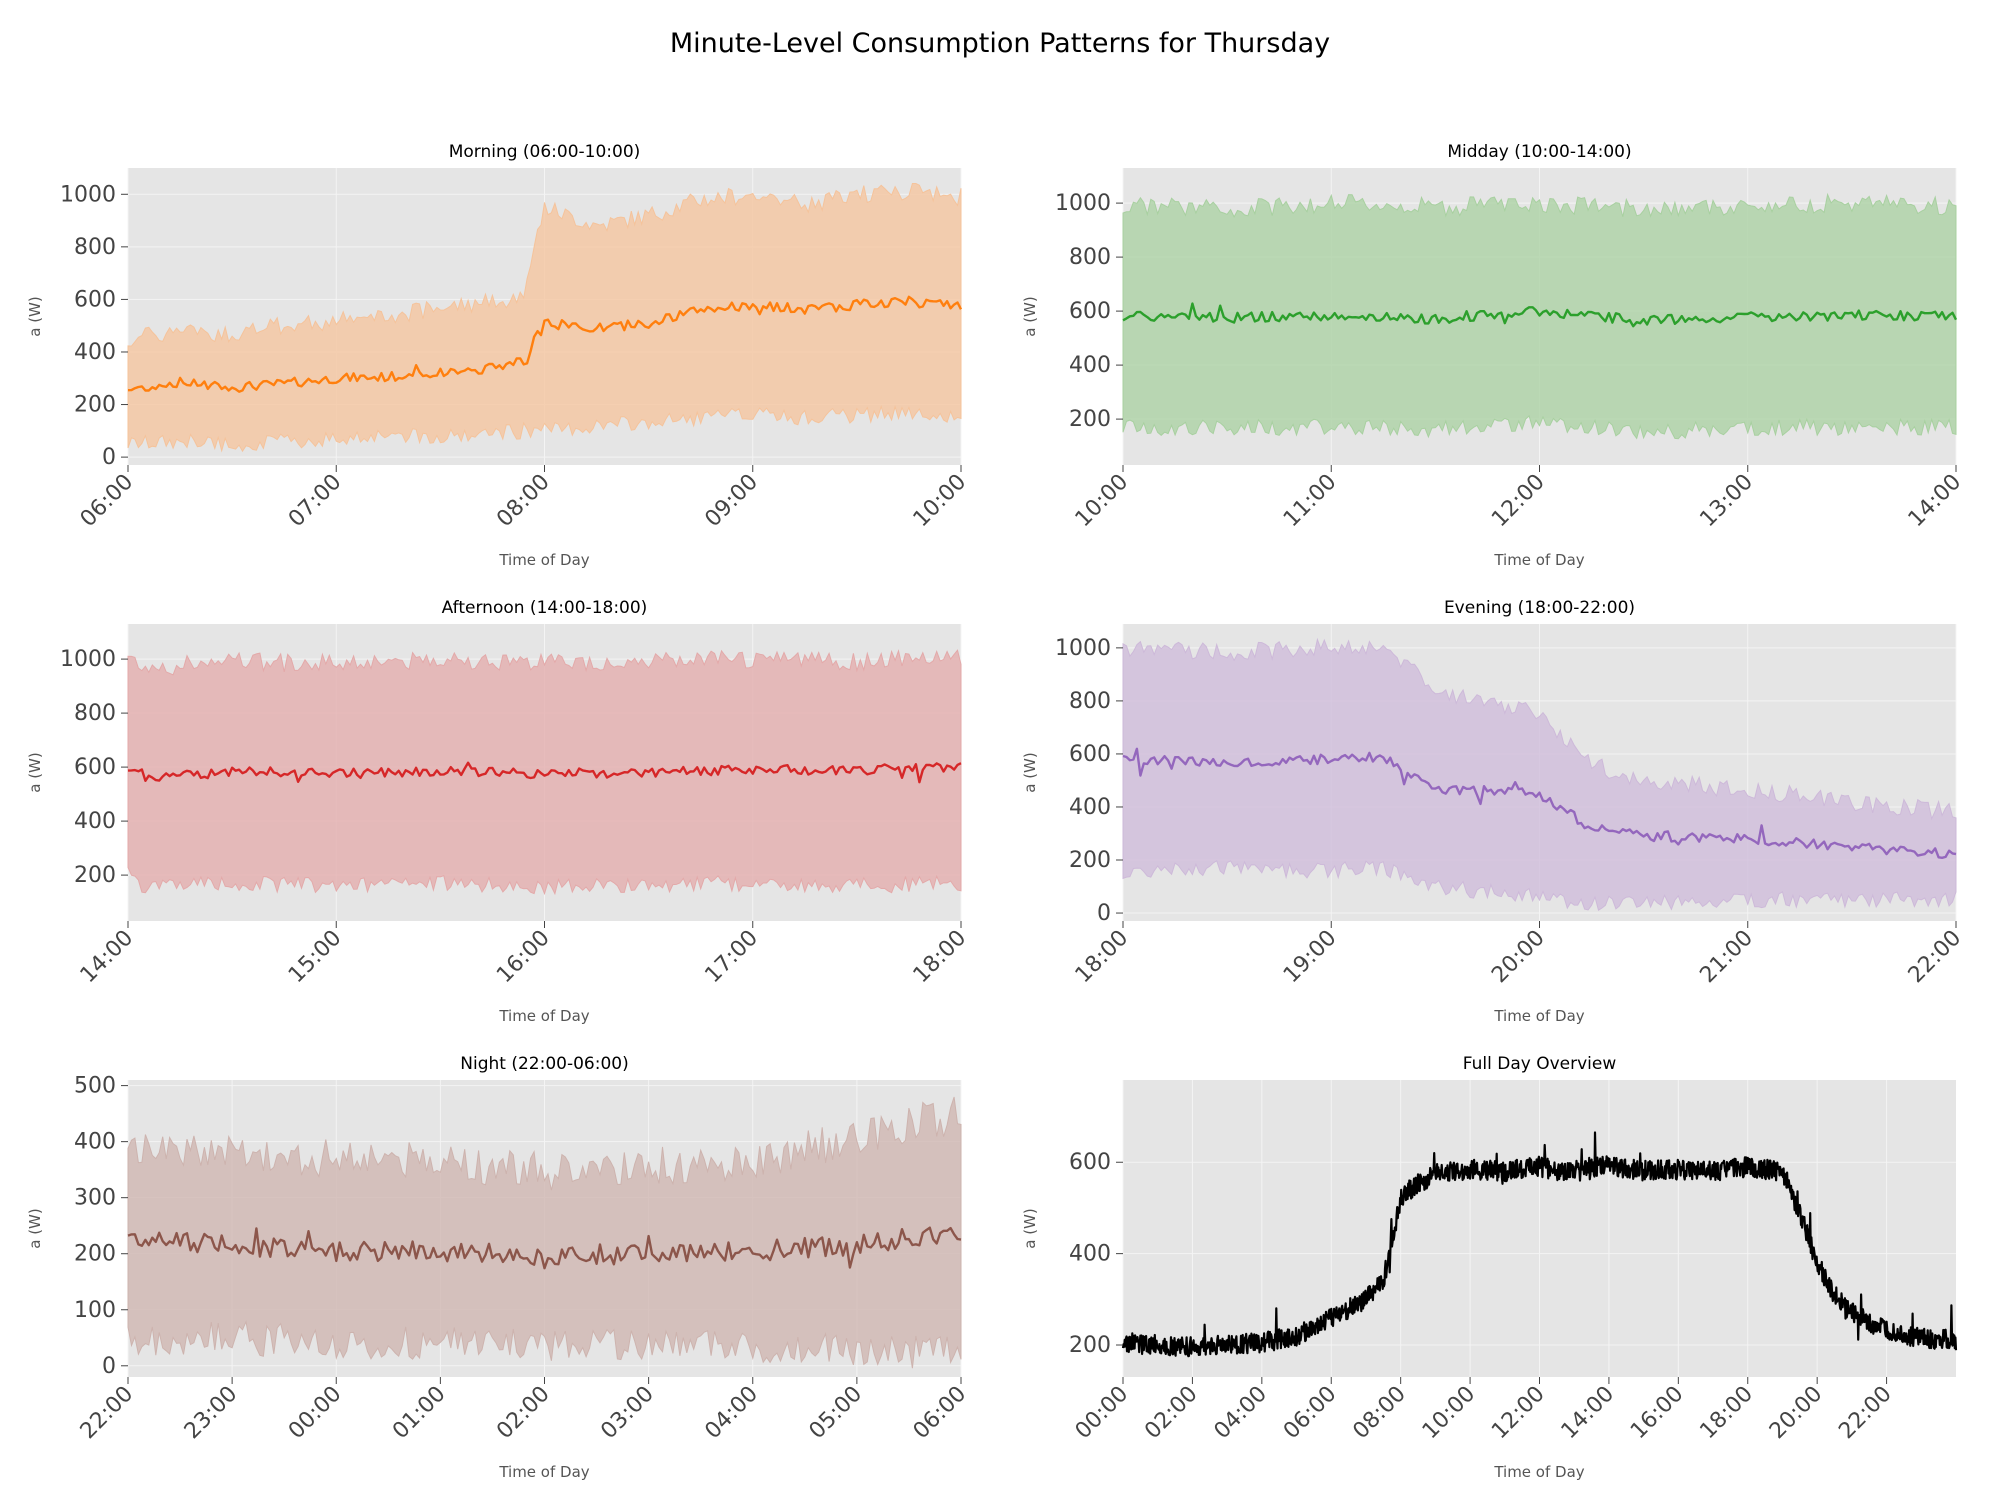 The height and width of the screenshot is (1500, 2000). I want to click on panel-1-ytick-label: 800, so click(95, 247).